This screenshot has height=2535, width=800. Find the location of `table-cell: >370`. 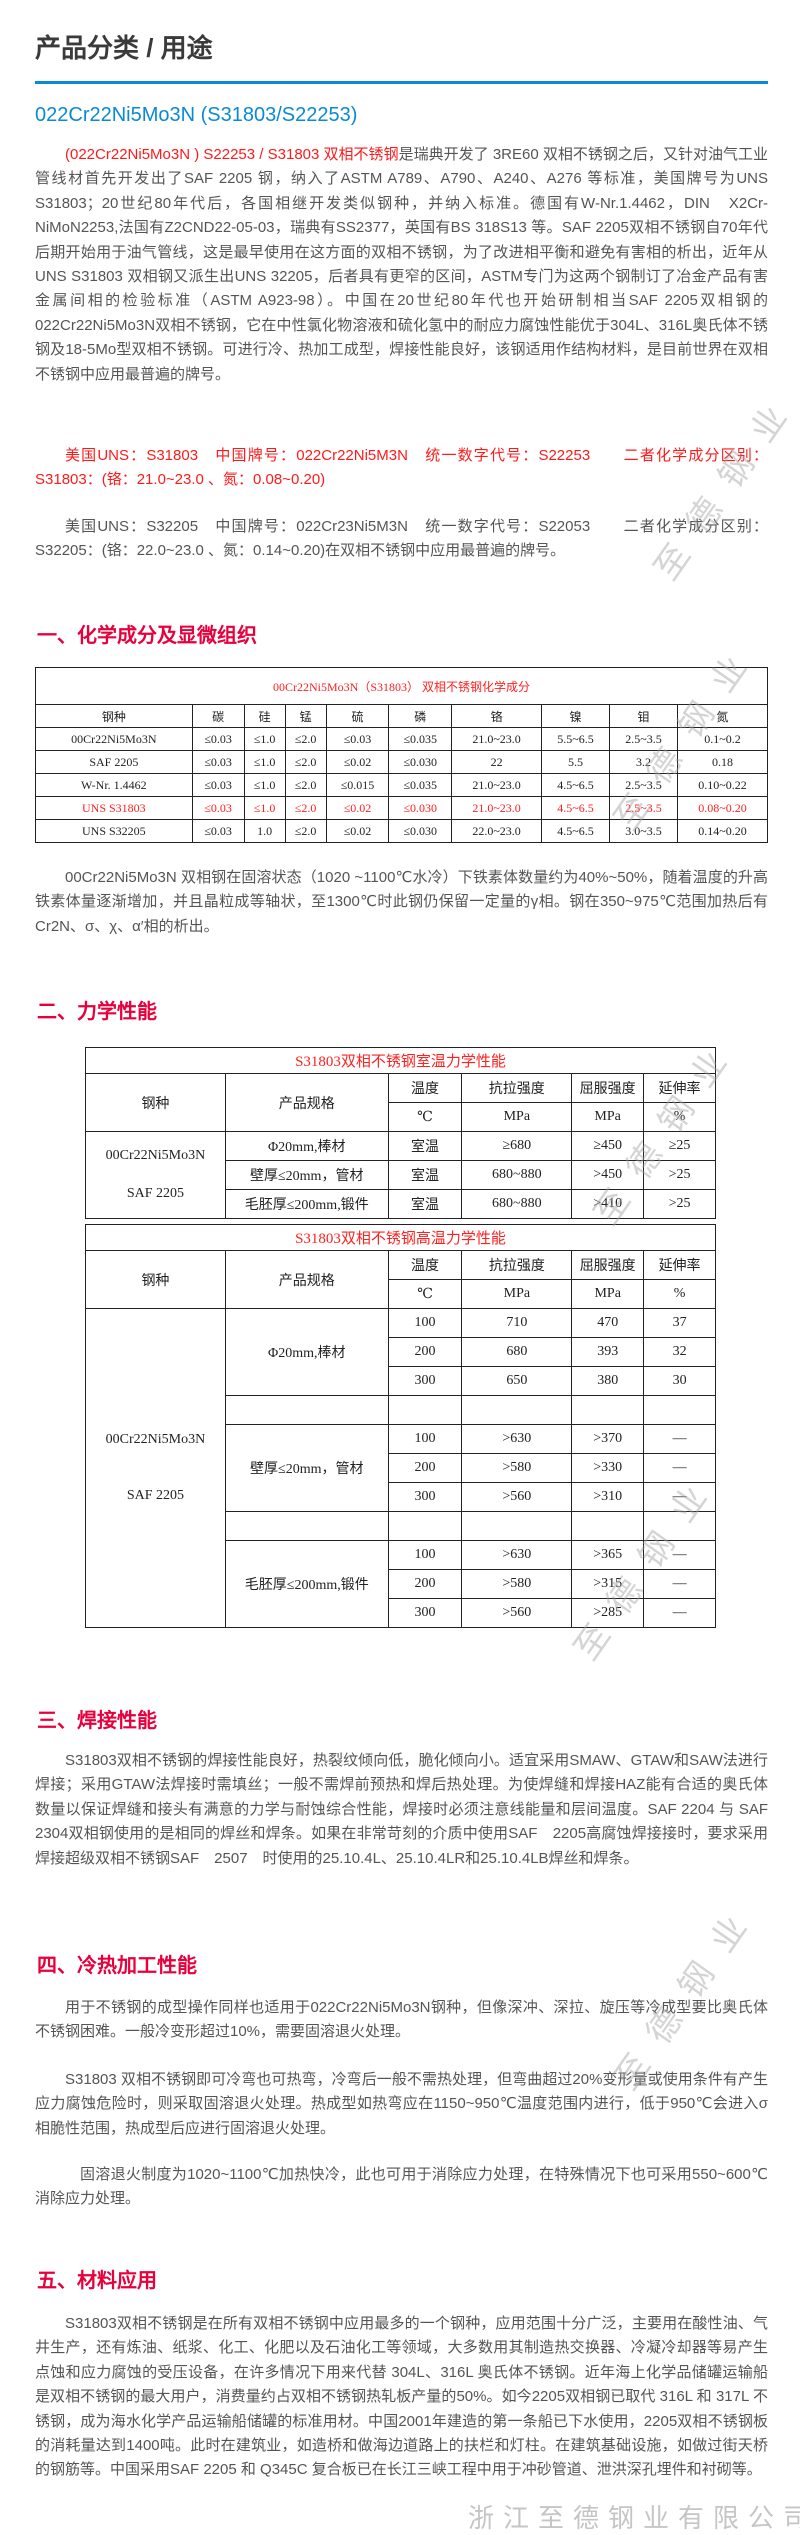

table-cell: >370 is located at coordinates (608, 1439).